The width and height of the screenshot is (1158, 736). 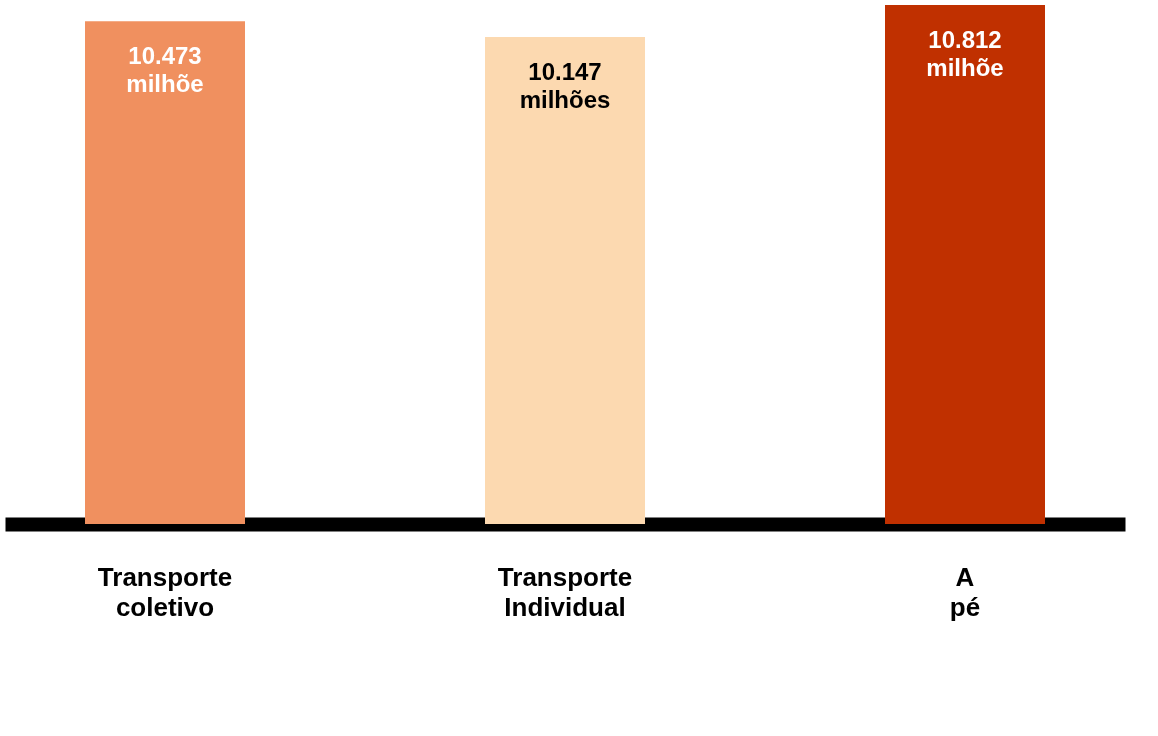 I want to click on data-label: 10.147 milhões, so click(x=565, y=85).